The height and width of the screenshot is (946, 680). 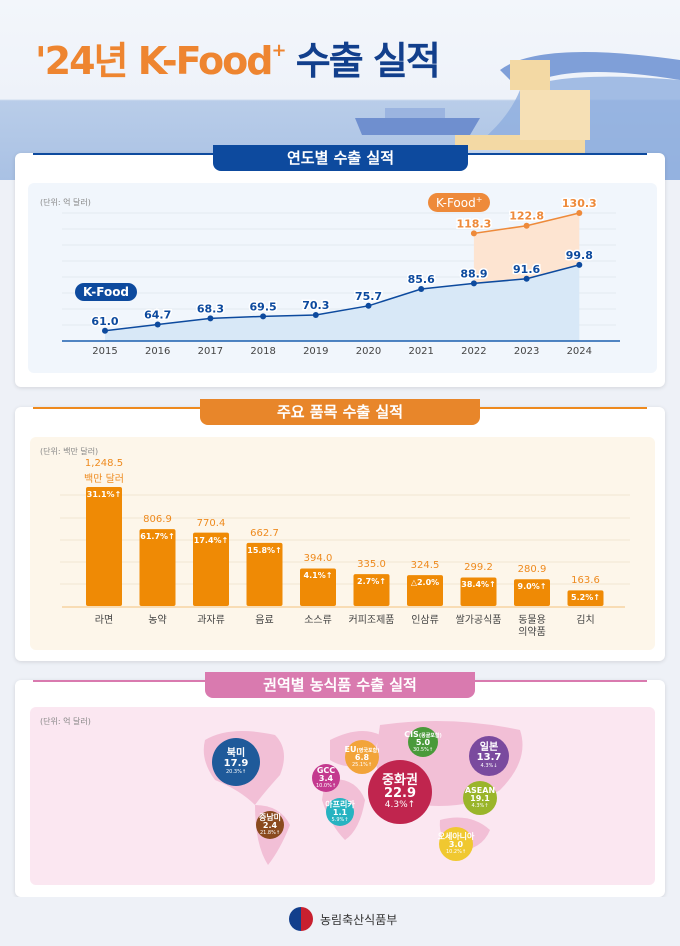 I want to click on kfood-value-label: 99.8, so click(x=579, y=255).